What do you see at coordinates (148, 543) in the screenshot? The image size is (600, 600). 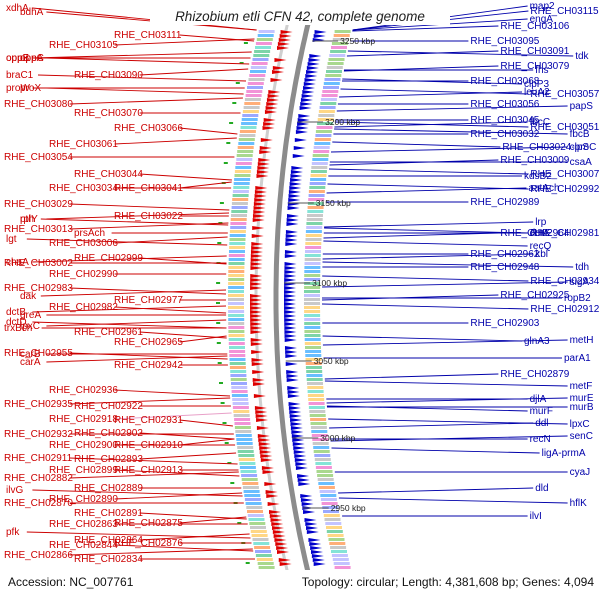 I see `reverse-gene-label: RHE_CH02876` at bounding box center [148, 543].